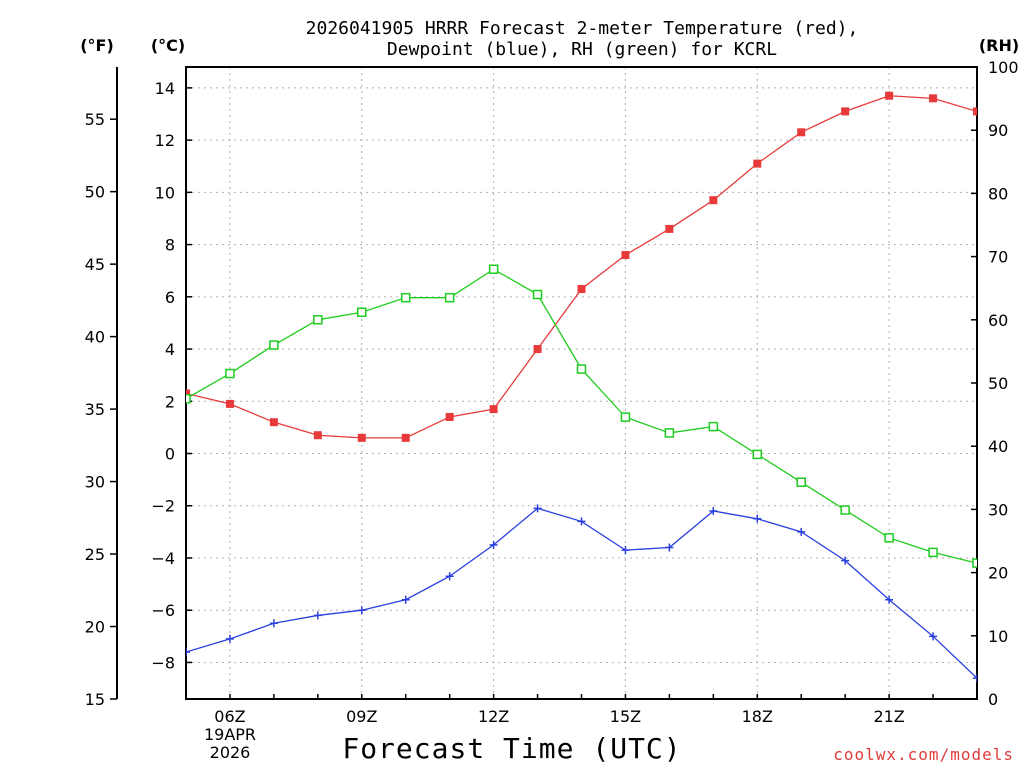  I want to click on celsius-tick-label: −8, so click(163, 662).